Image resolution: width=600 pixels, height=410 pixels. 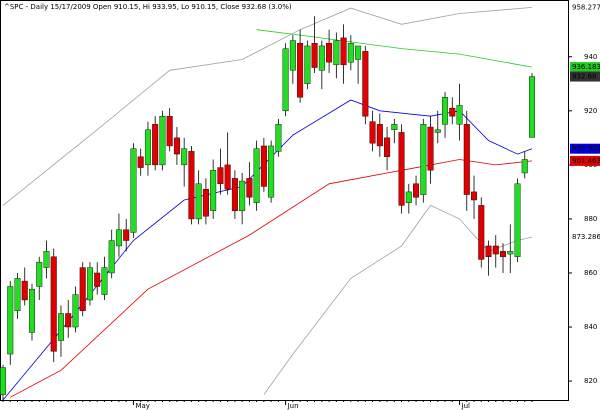 I want to click on value-label: 932.68, so click(x=584, y=77).